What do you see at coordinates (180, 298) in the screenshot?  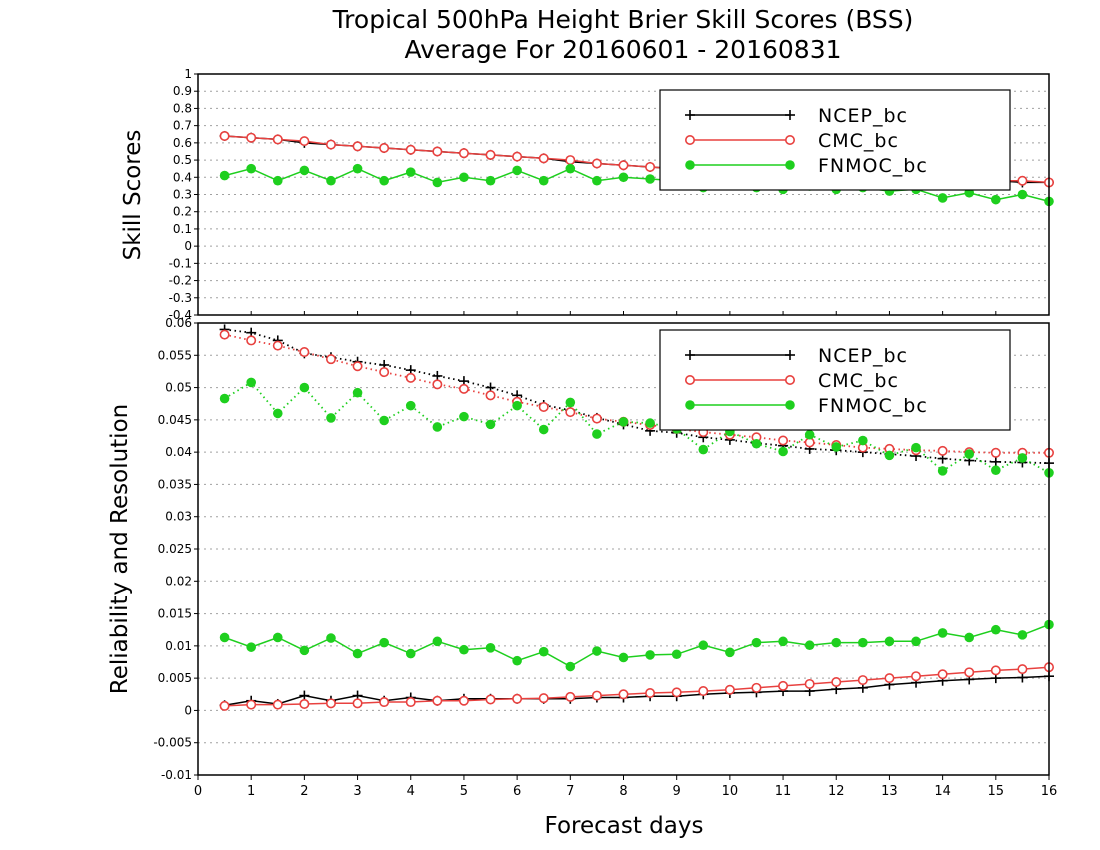 I see `y-tick-label: -0.3` at bounding box center [180, 298].